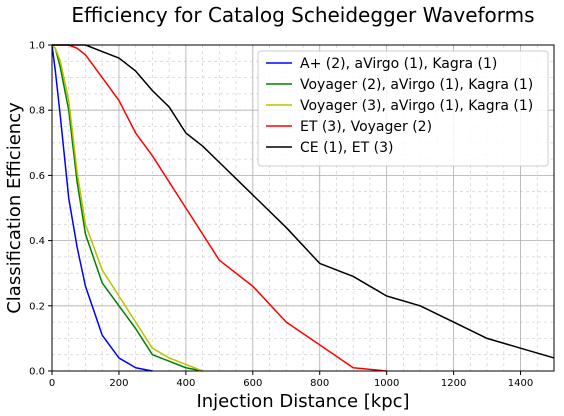 The width and height of the screenshot is (564, 416). What do you see at coordinates (37, 111) in the screenshot?
I see `y-tick-label: 0.8` at bounding box center [37, 111].